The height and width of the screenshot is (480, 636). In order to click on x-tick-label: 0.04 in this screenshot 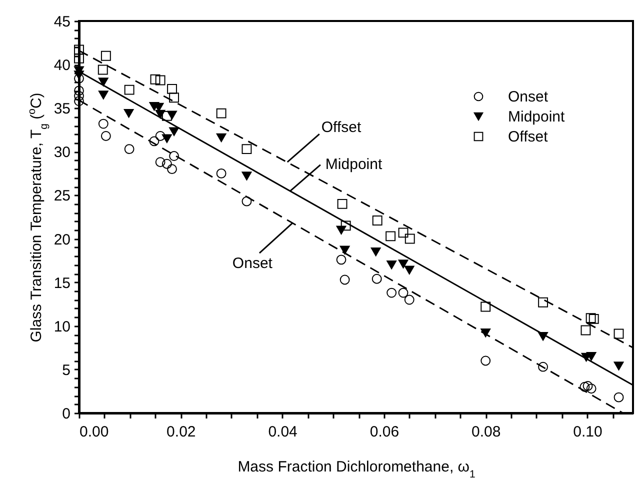, I will do `click(283, 432)`.